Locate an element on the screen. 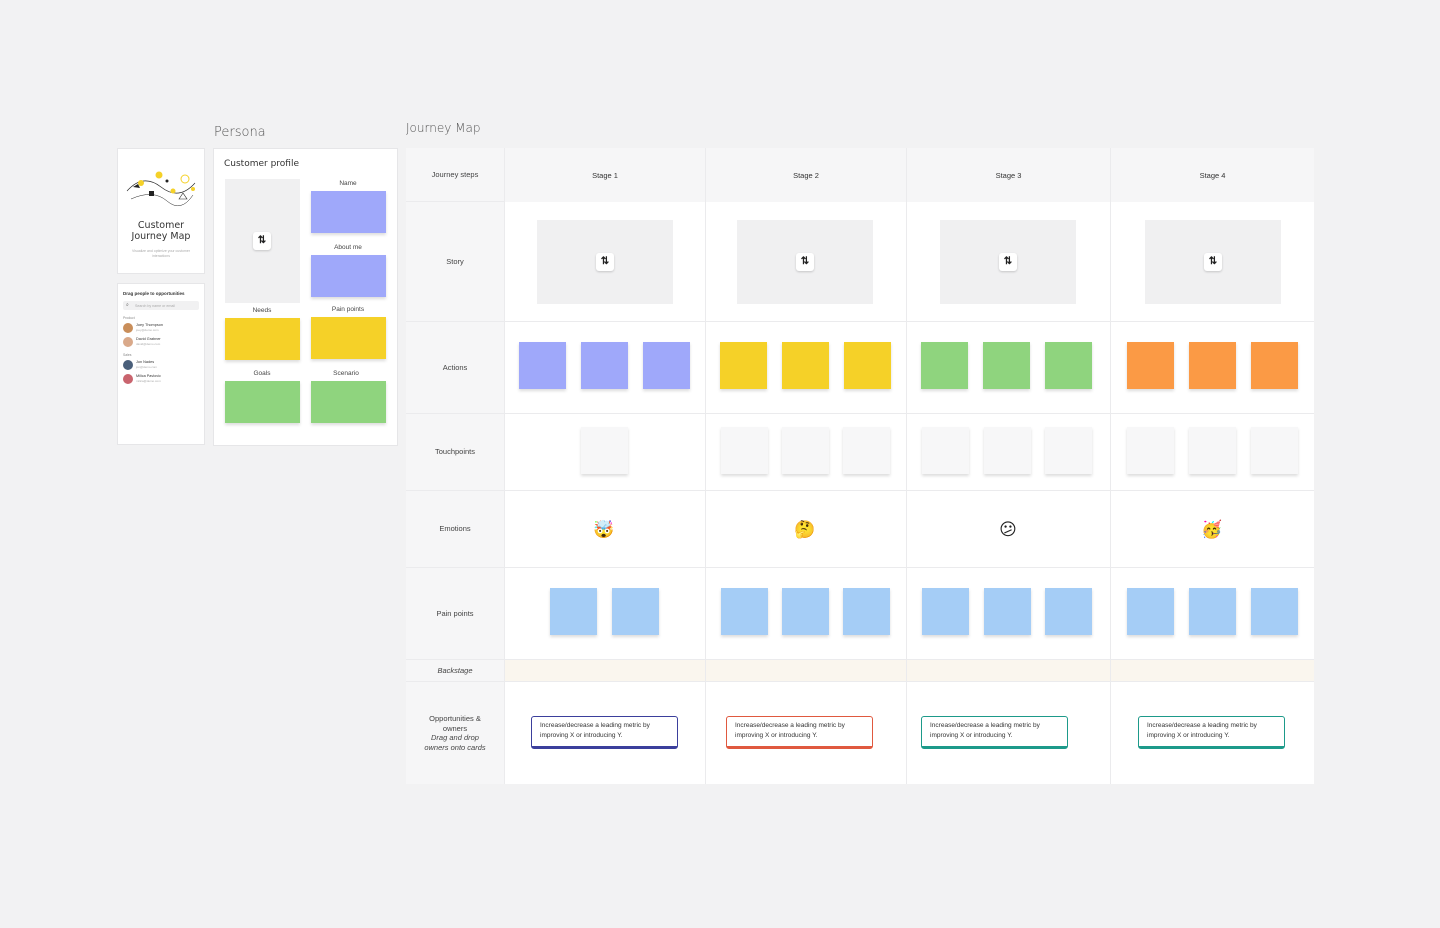  people-search-input: ⌕ Search by name or email is located at coordinates (161, 305).